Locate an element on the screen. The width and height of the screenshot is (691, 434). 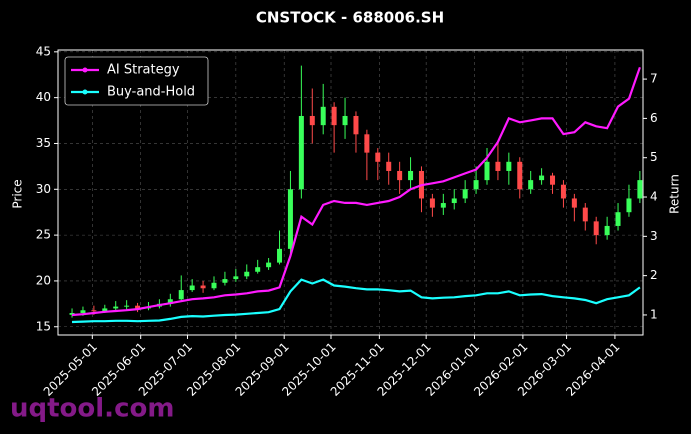
y-tick-label: 20 is located at coordinates (43, 280).